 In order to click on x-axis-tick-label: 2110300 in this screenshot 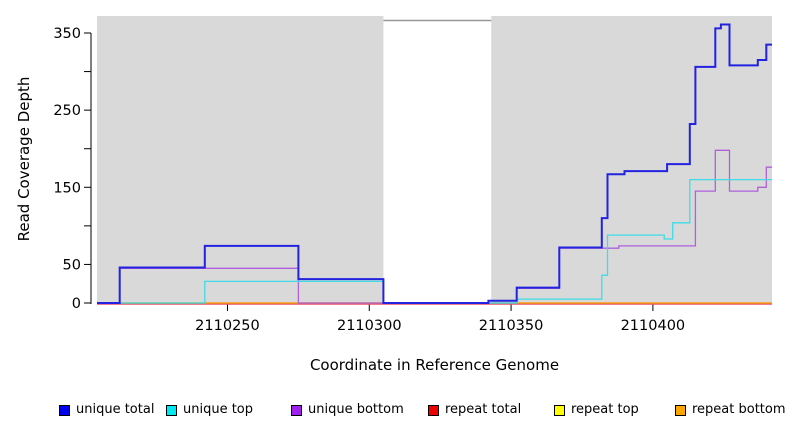, I will do `click(369, 326)`.